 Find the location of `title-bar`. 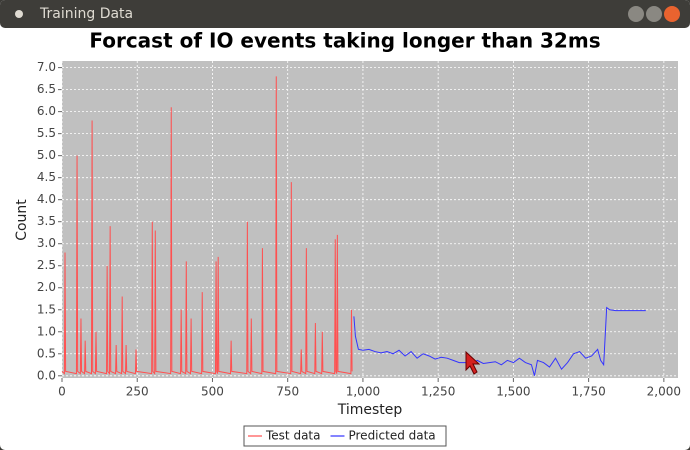

title-bar is located at coordinates (345, 14).